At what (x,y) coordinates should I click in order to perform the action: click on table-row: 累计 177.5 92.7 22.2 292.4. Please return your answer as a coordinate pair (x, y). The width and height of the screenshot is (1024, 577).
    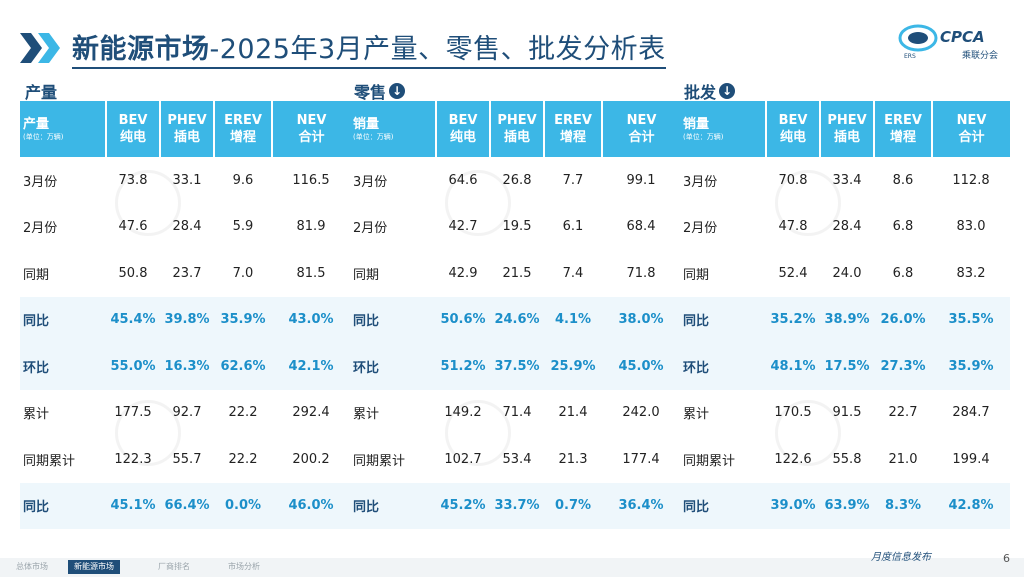
    Looking at the image, I should click on (185, 413).